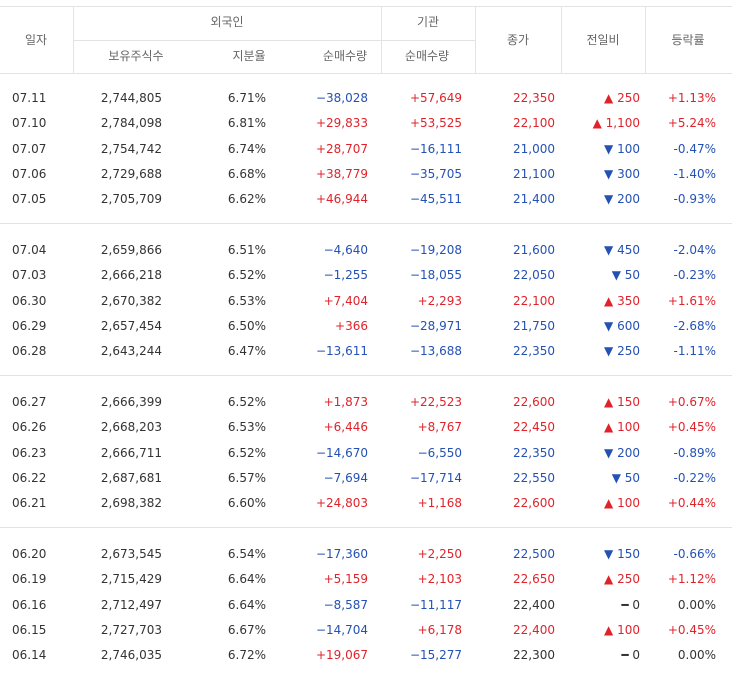  Describe the element at coordinates (246, 173) in the screenshot. I see `share: 6.68%` at that location.